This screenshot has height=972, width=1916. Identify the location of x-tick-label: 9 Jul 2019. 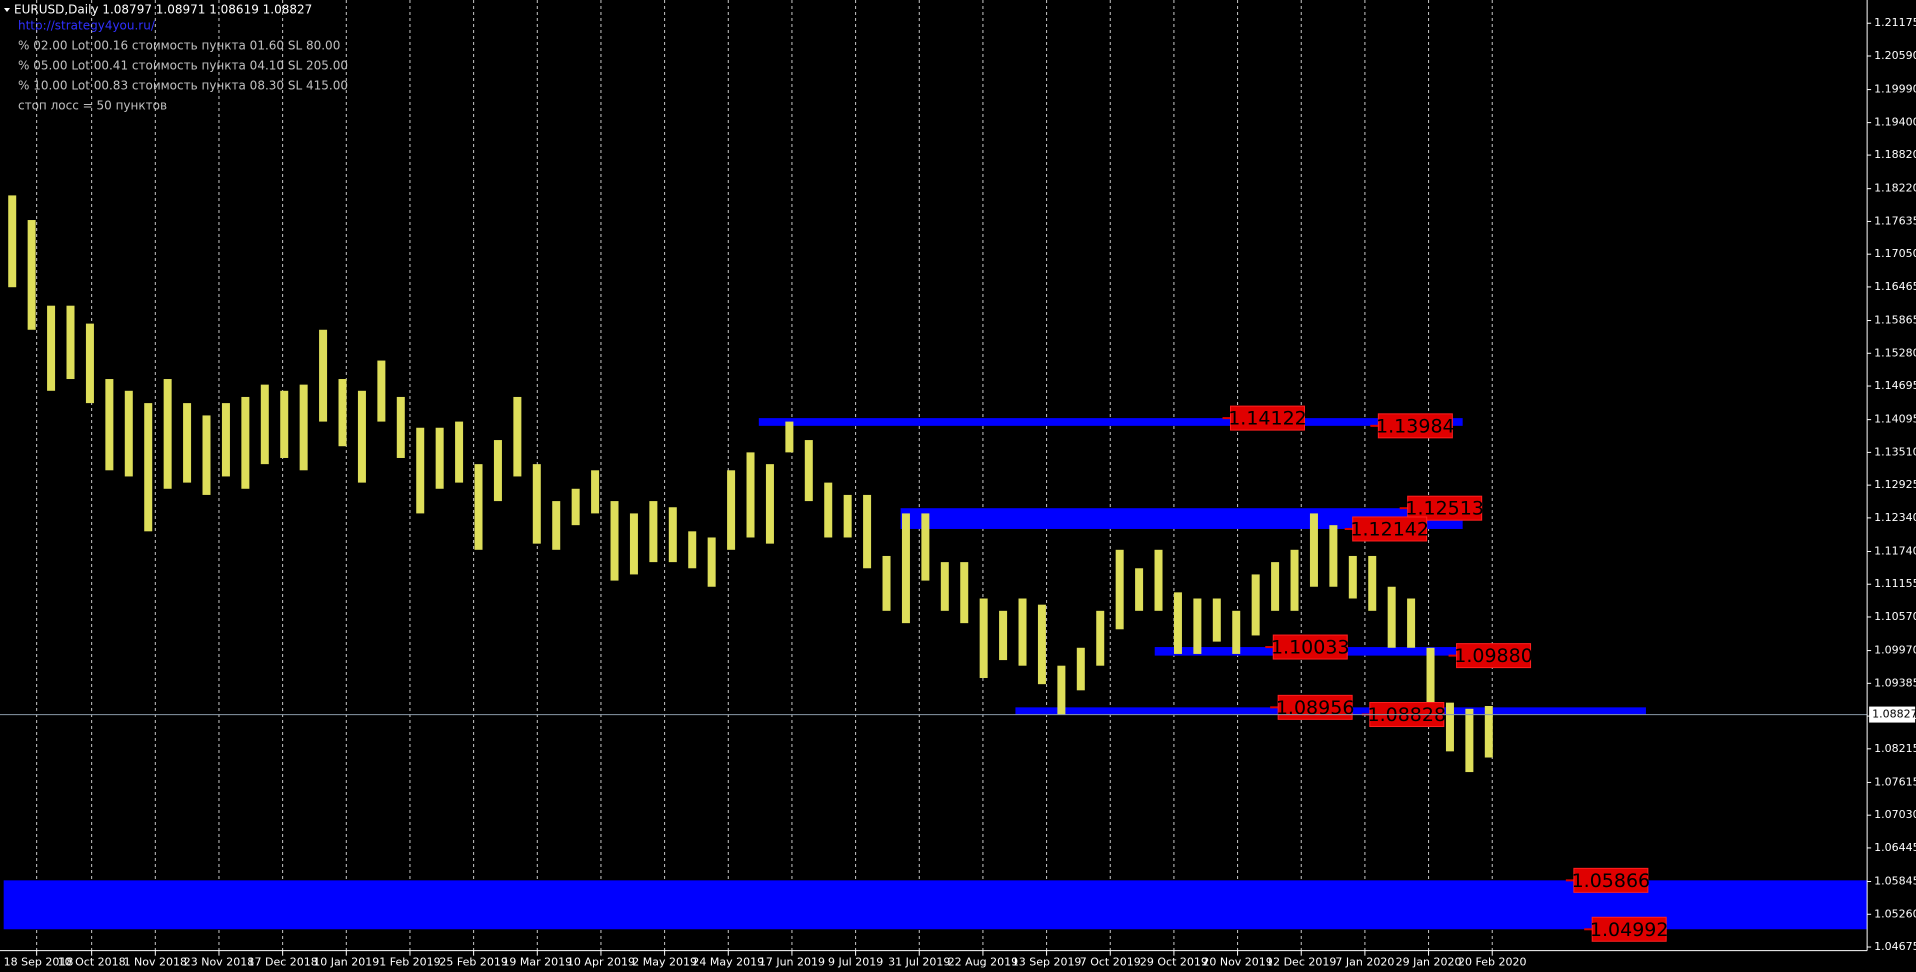
(855, 962).